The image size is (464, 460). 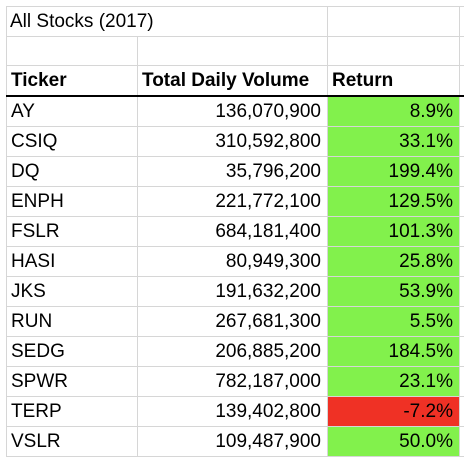 I want to click on ticker-cell: TERP, so click(x=72, y=411).